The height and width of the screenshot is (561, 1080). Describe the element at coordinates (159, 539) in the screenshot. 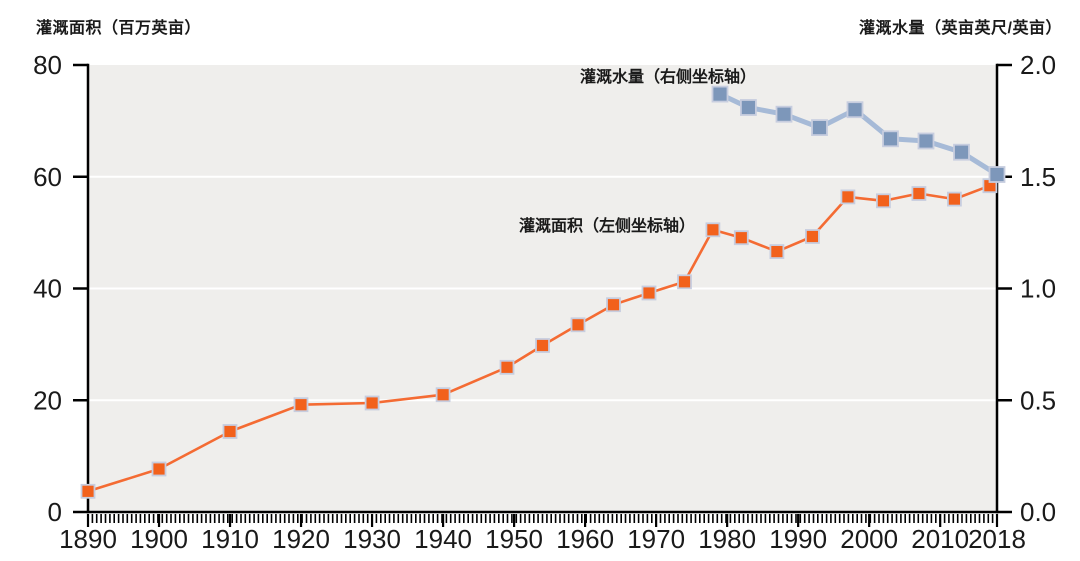

I see `svg-text: 1900` at that location.